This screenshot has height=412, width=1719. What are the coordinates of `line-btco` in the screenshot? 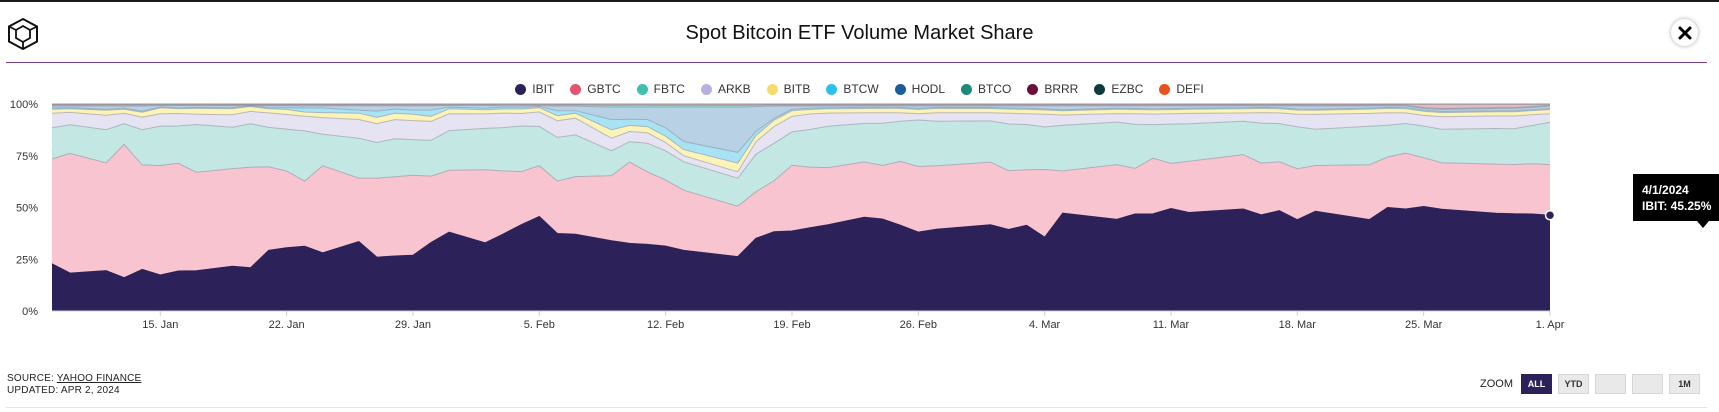 It's located at (801, 107).